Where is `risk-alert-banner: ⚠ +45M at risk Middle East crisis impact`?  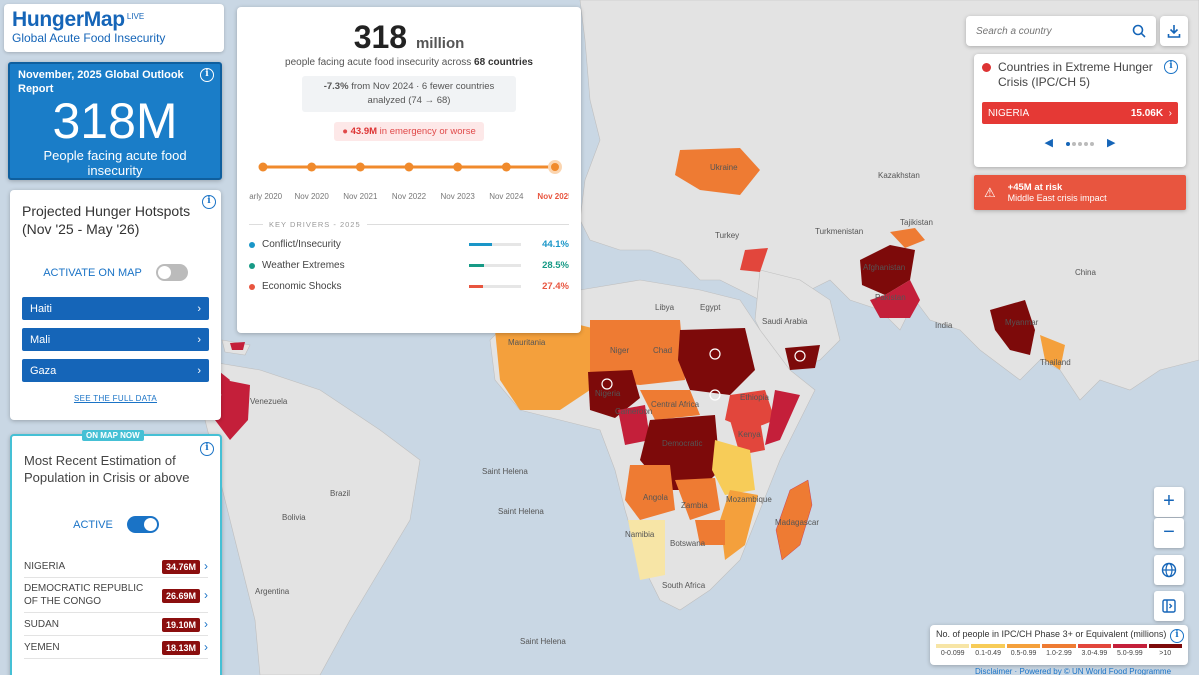 risk-alert-banner: ⚠ +45M at risk Middle East crisis impact is located at coordinates (1080, 192).